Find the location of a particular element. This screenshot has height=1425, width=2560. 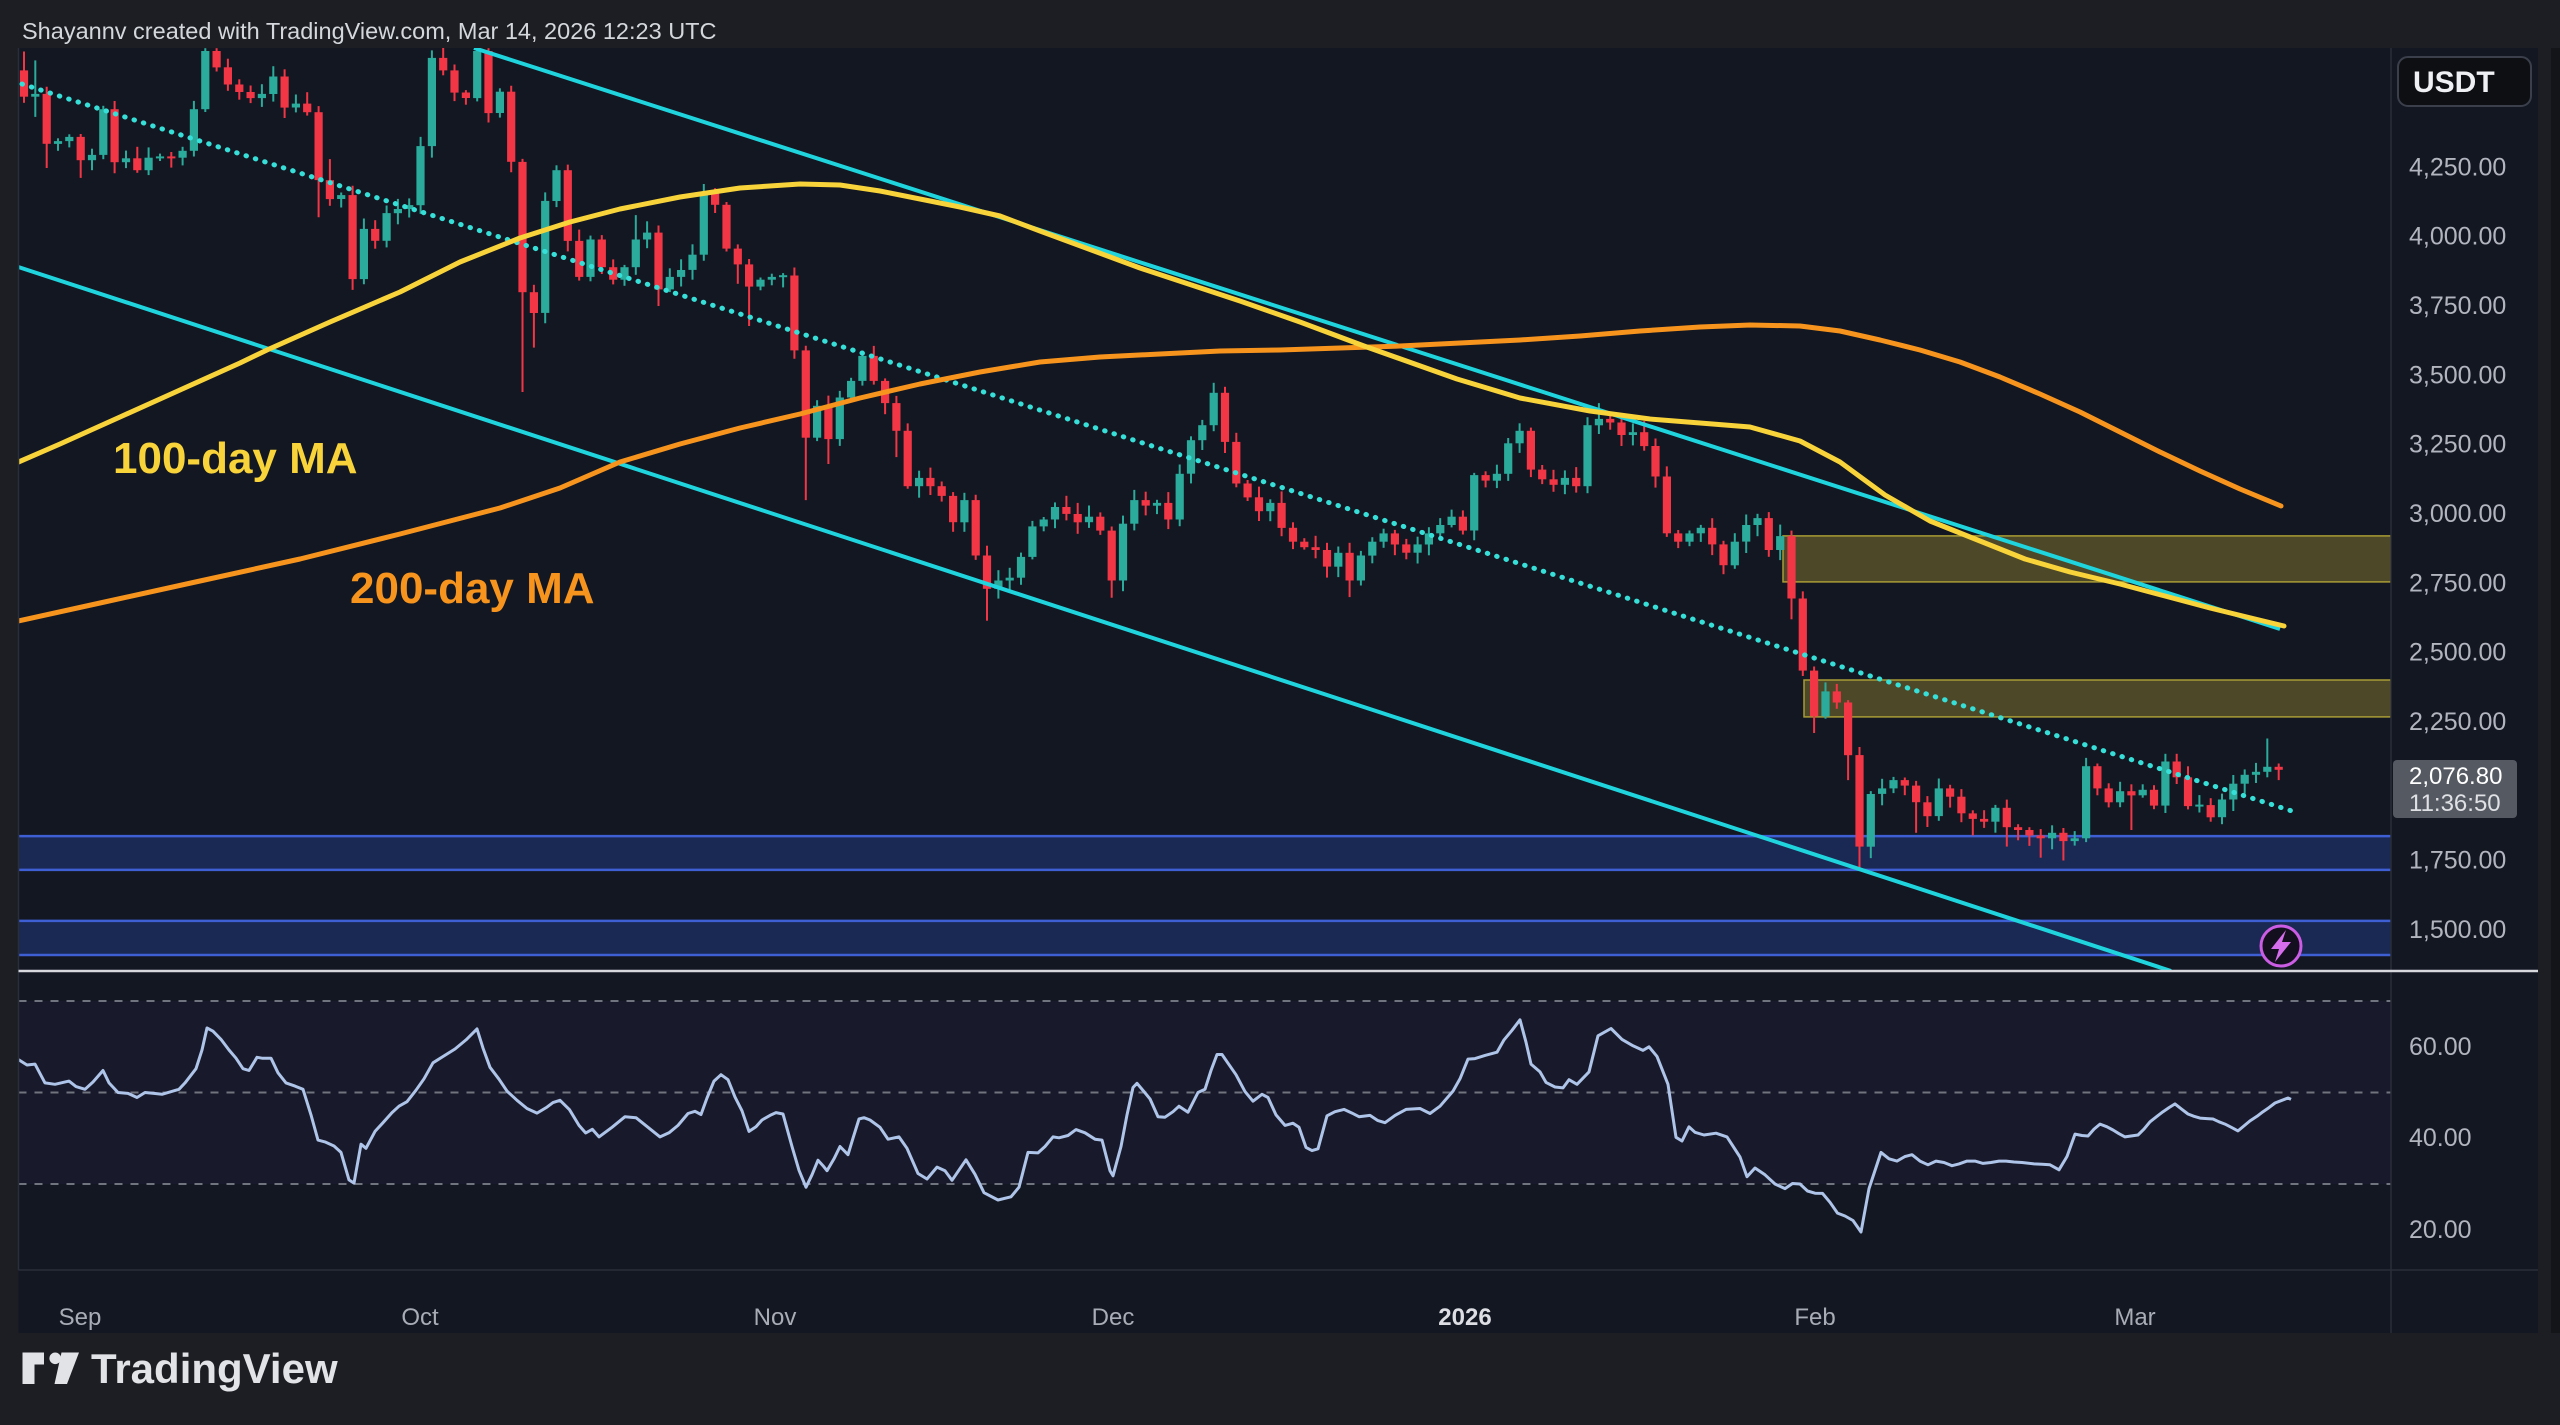

svg-text: 20.00 is located at coordinates (2440, 1230).